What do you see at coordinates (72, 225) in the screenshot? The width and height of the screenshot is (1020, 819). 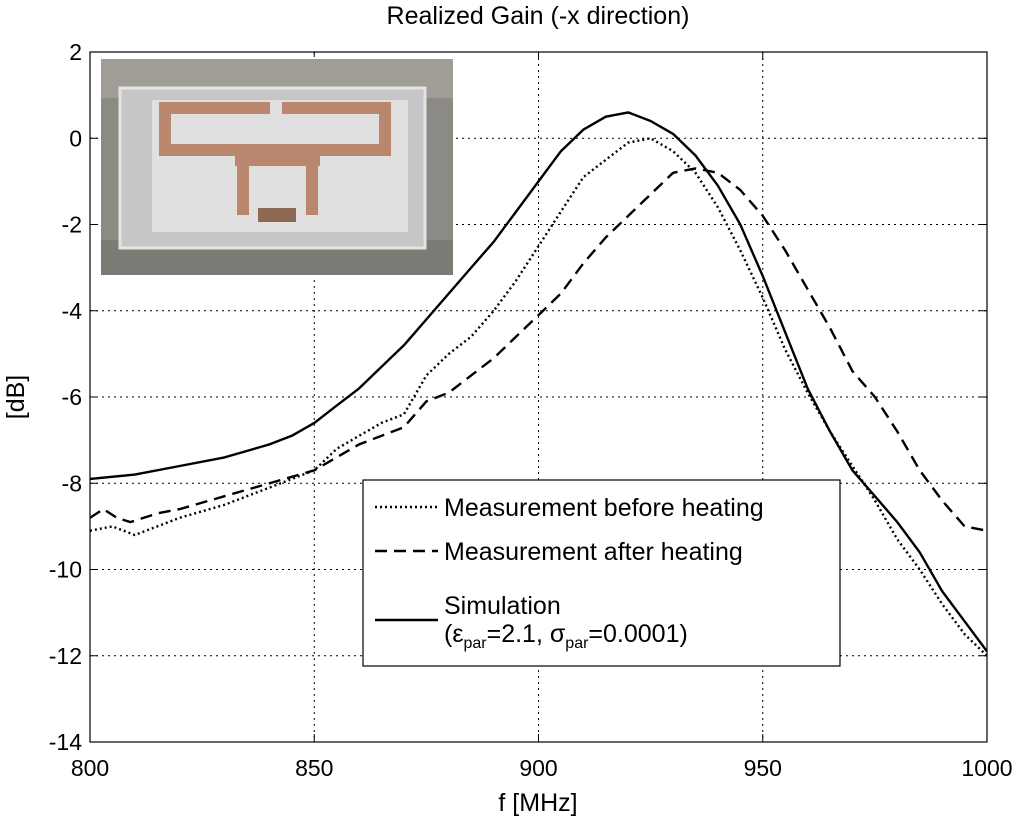 I see `y-tick-label: -2` at bounding box center [72, 225].